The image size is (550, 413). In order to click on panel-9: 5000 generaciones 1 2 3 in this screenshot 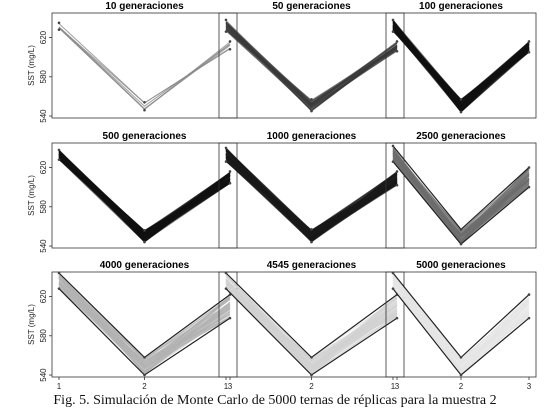, I will do `click(461, 325)`.